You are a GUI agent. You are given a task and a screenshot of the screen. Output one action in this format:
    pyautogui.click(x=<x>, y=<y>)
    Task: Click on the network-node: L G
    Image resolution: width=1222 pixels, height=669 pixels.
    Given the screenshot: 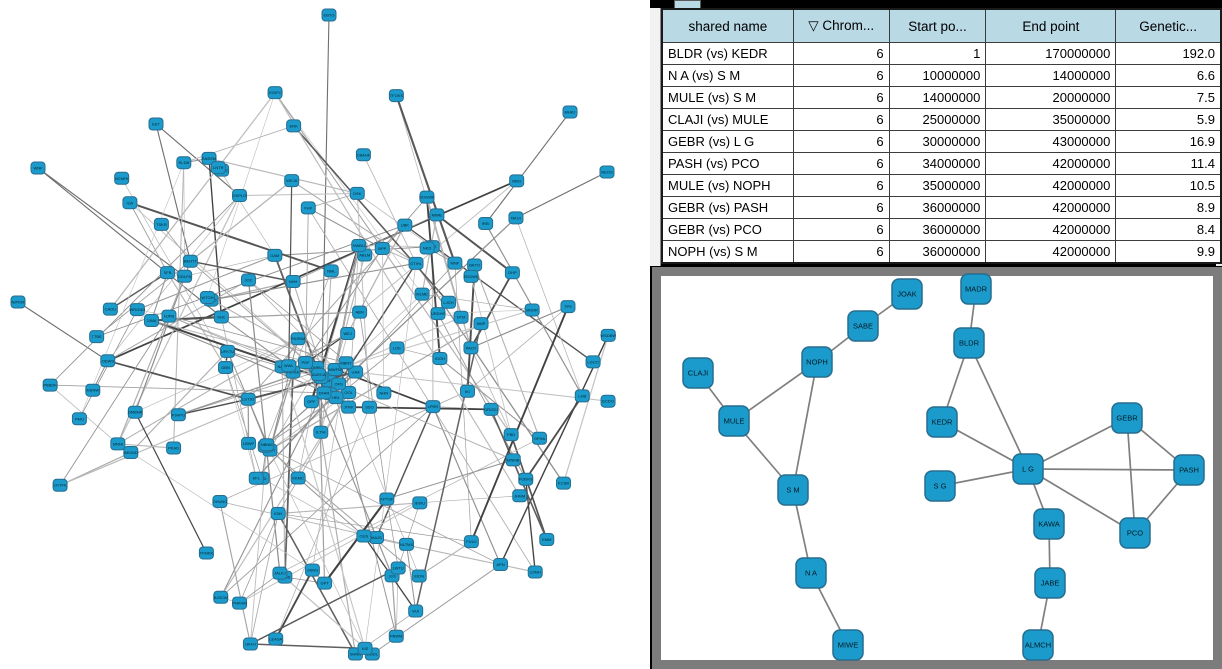 What is the action you would take?
    pyautogui.click(x=1028, y=469)
    